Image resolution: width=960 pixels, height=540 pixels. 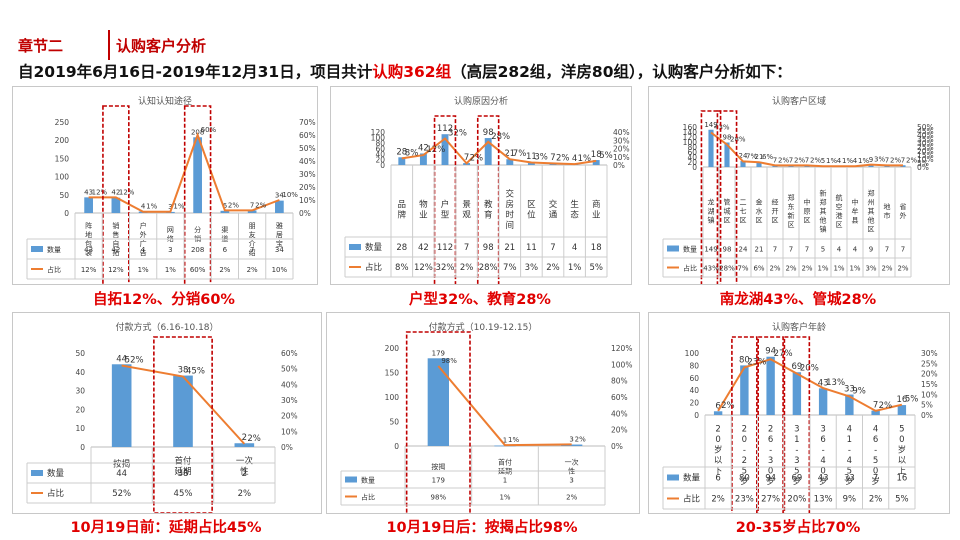 I want to click on legend-label-qty: 数量, so click(x=690, y=249).